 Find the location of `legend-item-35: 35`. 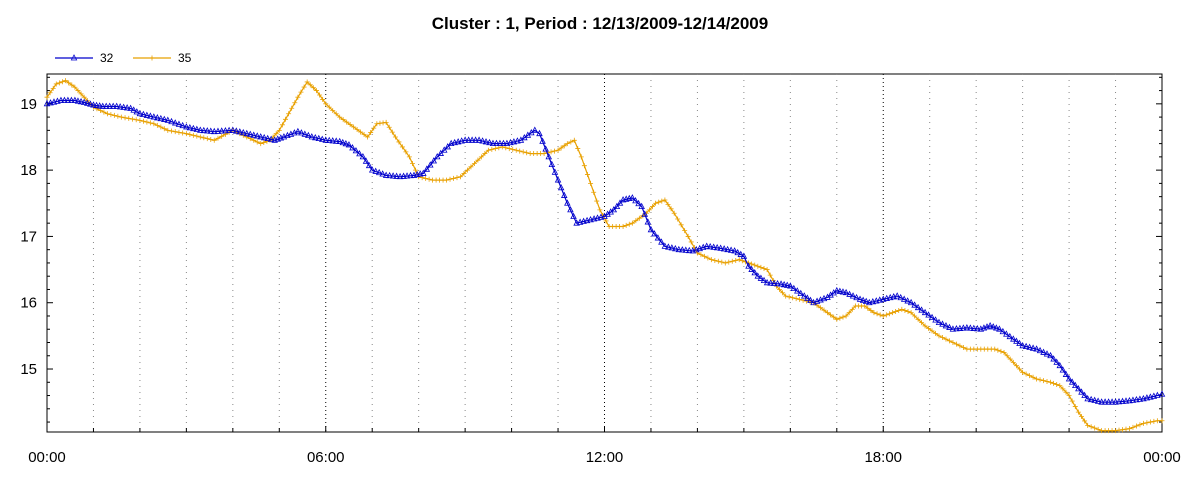

legend-item-35: 35 is located at coordinates (162, 58).